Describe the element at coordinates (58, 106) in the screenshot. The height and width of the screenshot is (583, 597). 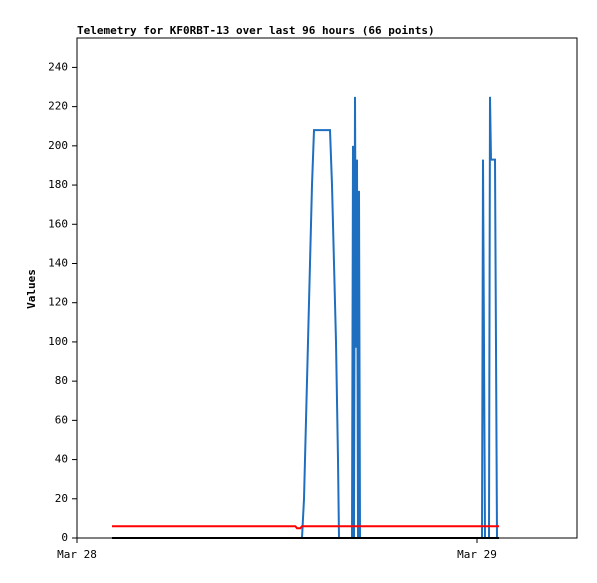
I see `y-tick-label: 220` at that location.